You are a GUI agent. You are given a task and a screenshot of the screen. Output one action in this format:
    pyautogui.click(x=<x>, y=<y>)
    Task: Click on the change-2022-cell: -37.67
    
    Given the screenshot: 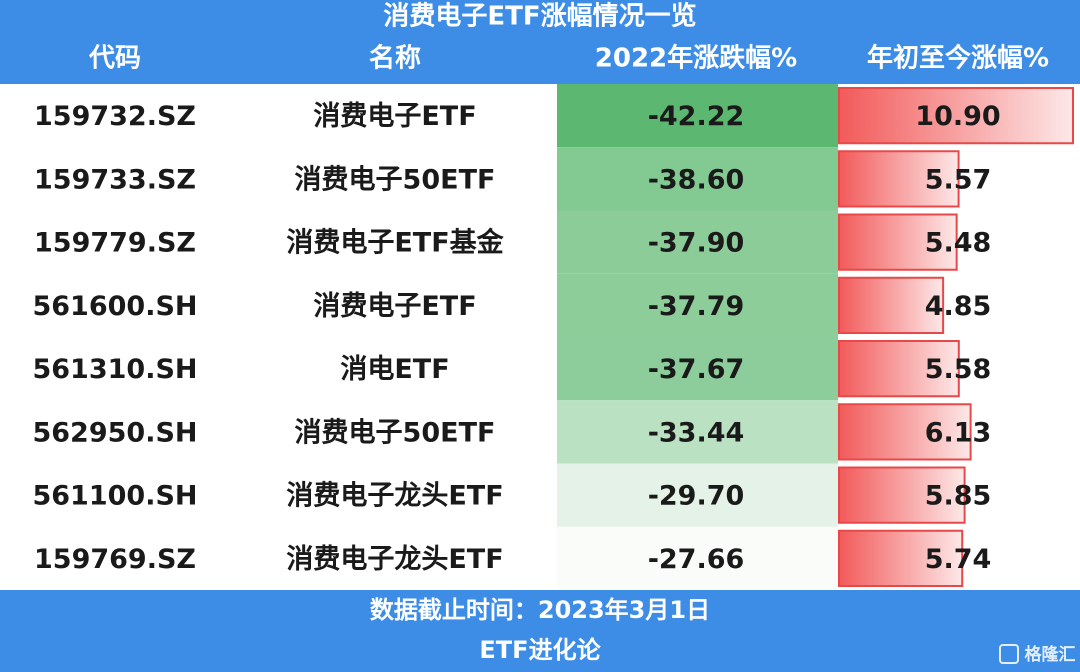 What is the action you would take?
    pyautogui.click(x=696, y=369)
    